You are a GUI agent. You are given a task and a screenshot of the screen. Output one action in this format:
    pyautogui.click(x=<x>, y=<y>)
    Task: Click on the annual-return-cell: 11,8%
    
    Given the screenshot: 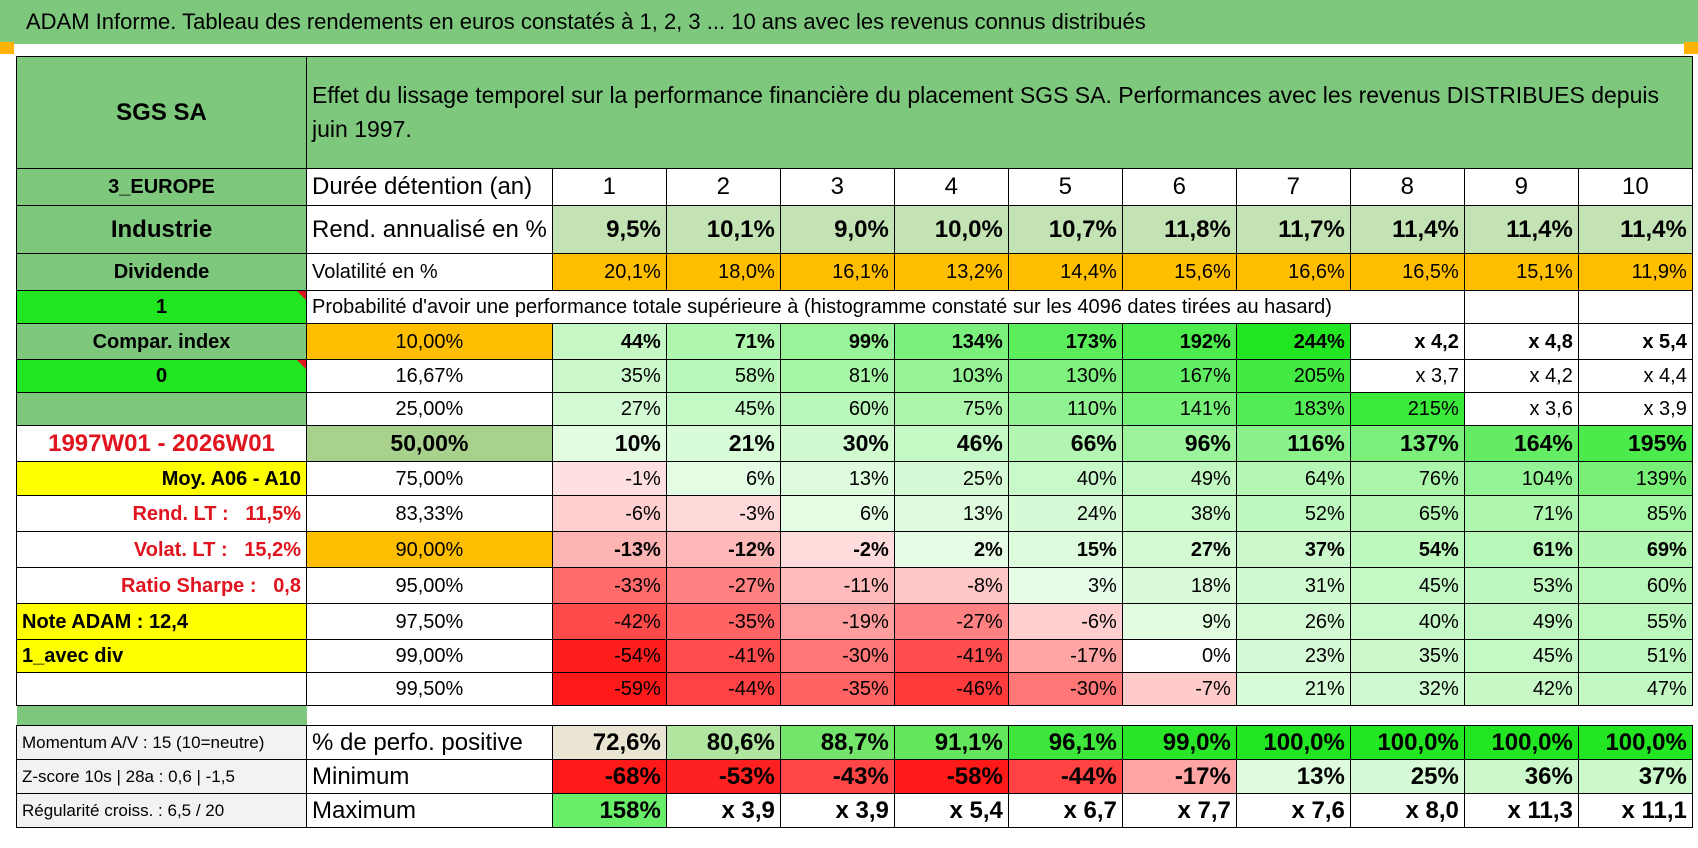 What is the action you would take?
    pyautogui.click(x=1179, y=229)
    